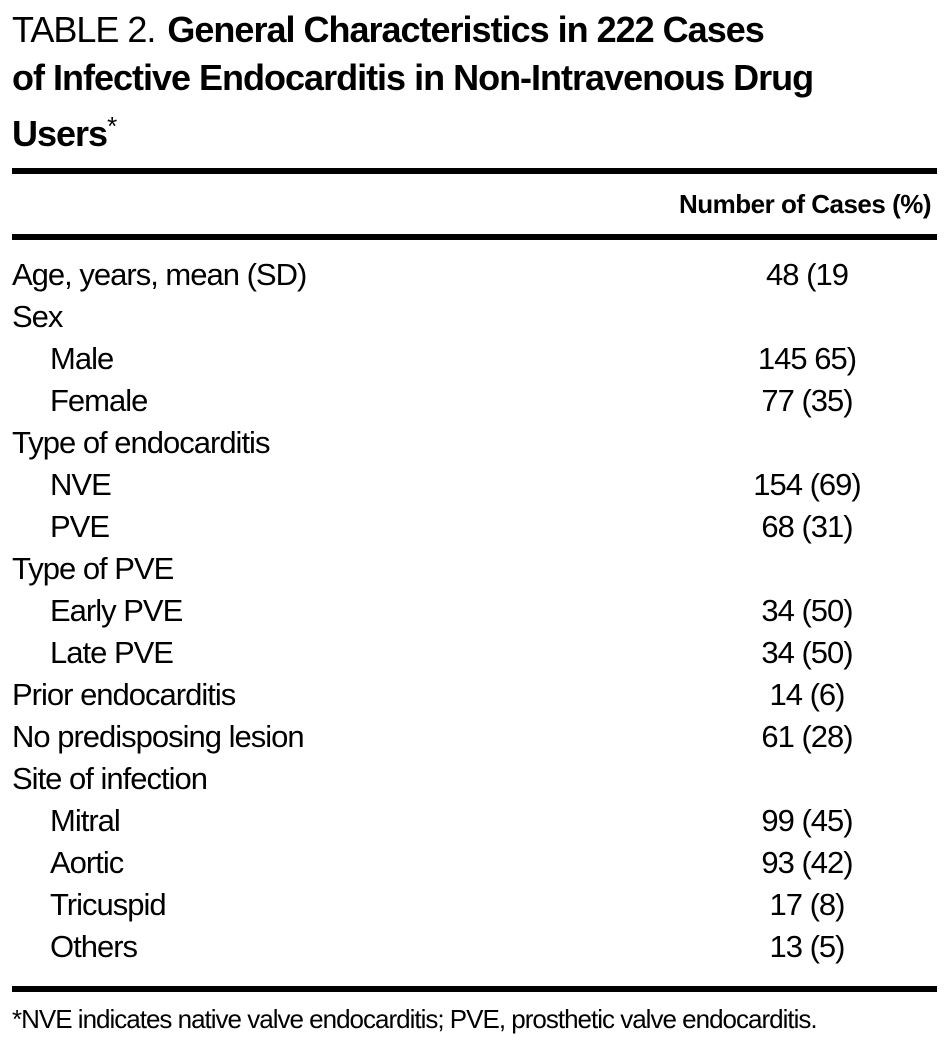 The width and height of the screenshot is (949, 1040). Describe the element at coordinates (474, 821) in the screenshot. I see `table-row: Mitral 99 (45)` at that location.